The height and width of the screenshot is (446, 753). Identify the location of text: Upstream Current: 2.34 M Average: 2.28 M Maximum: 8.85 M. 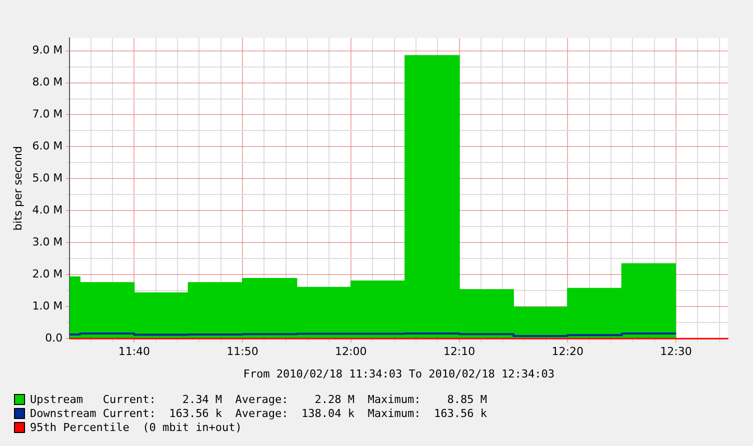
(258, 399).